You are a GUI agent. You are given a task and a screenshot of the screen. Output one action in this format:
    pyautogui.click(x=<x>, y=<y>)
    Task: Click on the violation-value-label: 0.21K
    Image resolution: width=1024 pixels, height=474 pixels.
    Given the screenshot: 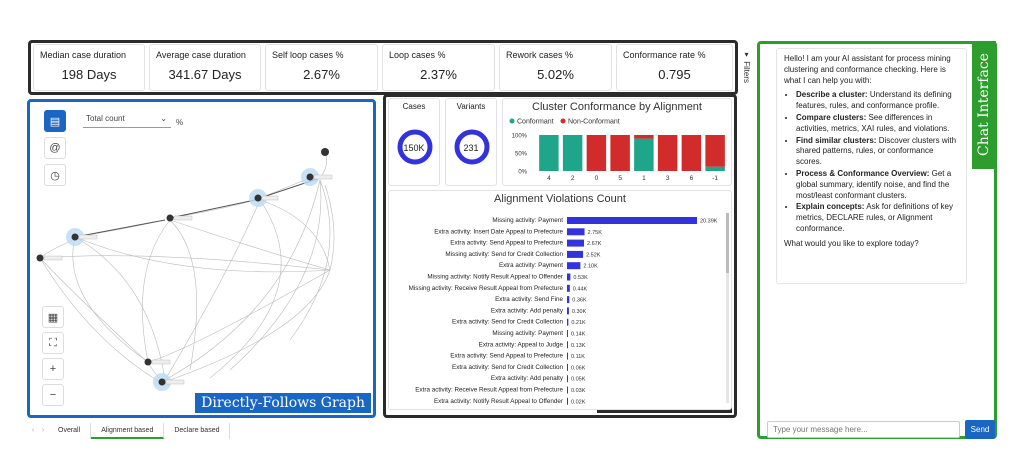 What is the action you would take?
    pyautogui.click(x=578, y=323)
    